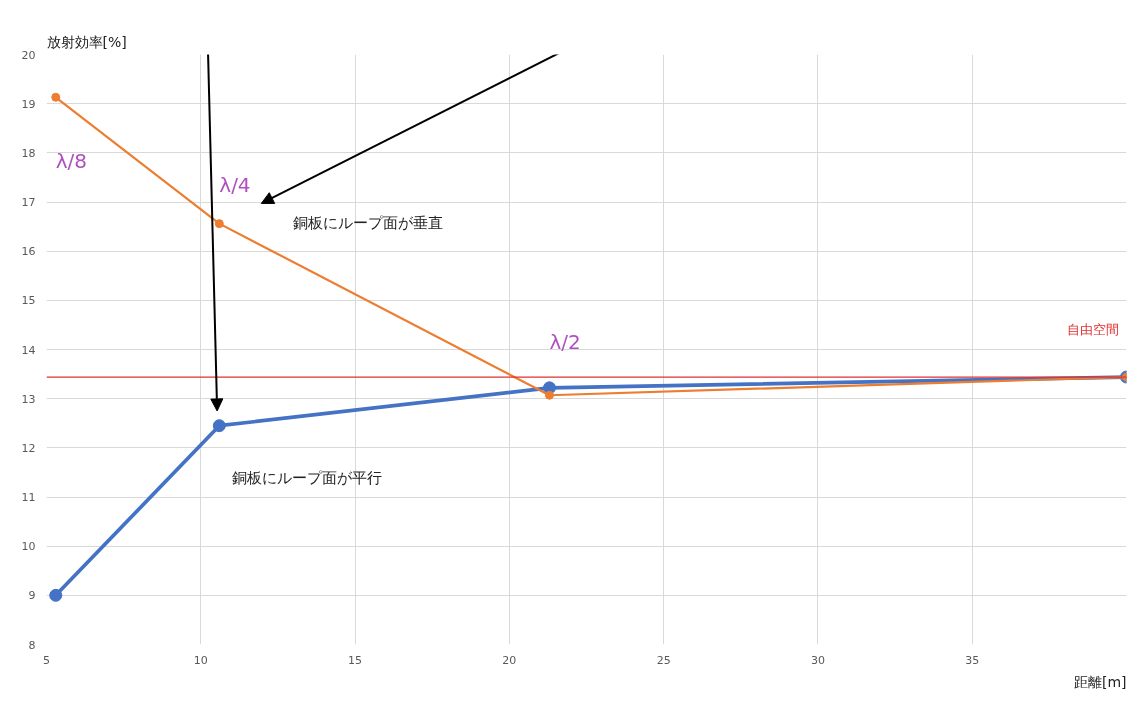 The image size is (1148, 706). I want to click on x-tick-label: 10, so click(200, 660).